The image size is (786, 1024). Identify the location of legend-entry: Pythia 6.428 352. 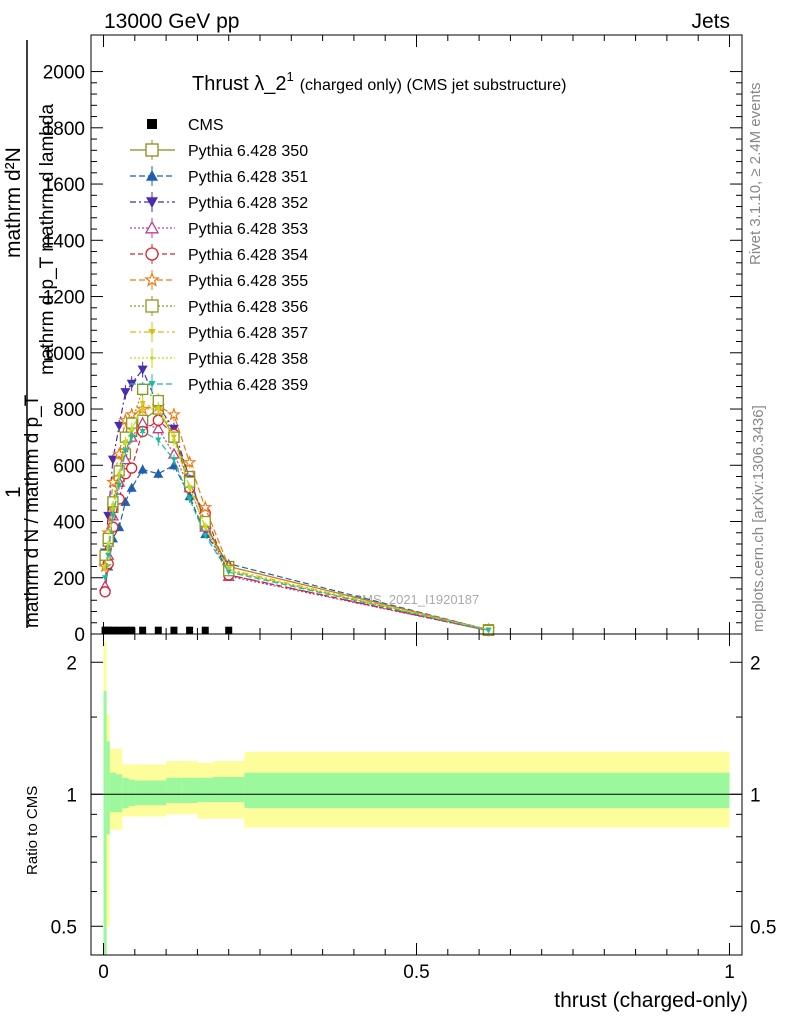
(219, 202).